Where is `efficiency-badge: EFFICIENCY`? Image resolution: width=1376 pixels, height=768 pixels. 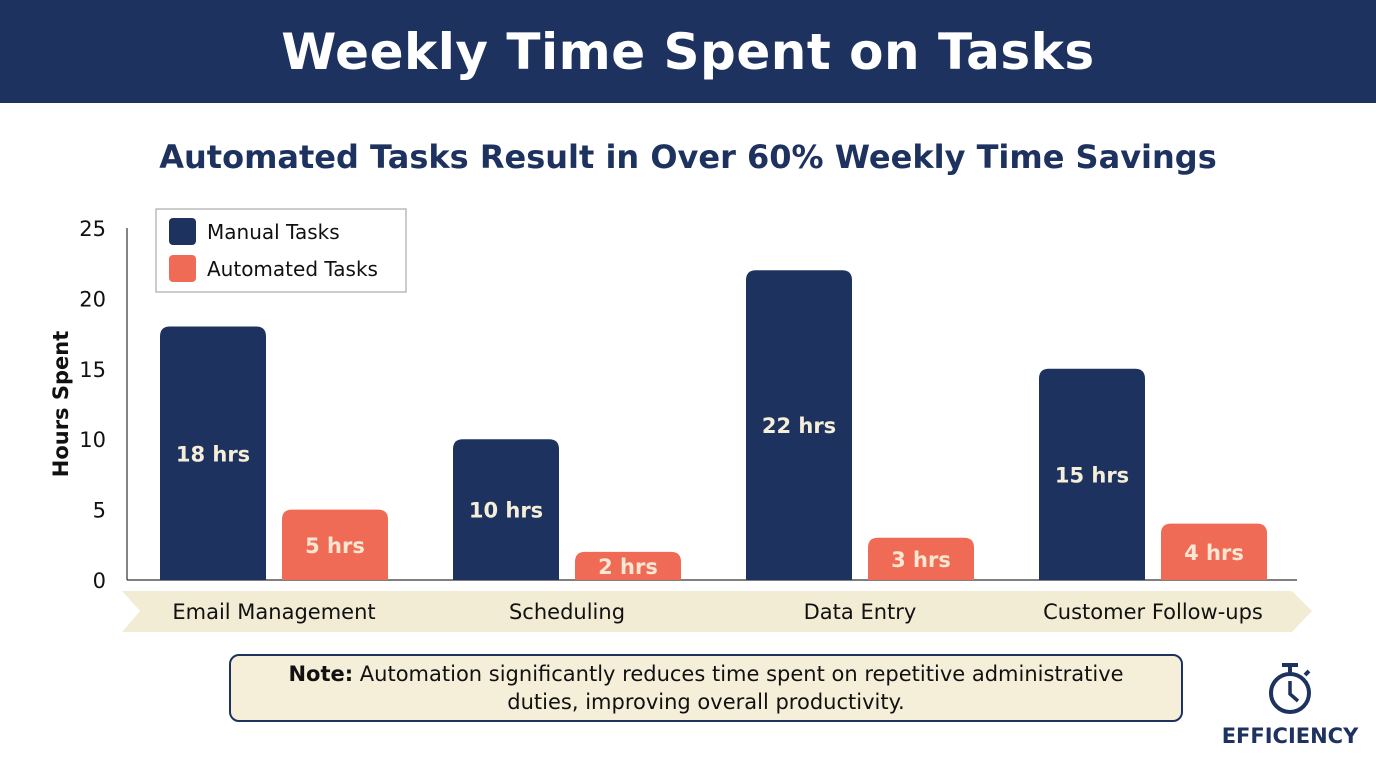 efficiency-badge: EFFICIENCY is located at coordinates (1290, 704).